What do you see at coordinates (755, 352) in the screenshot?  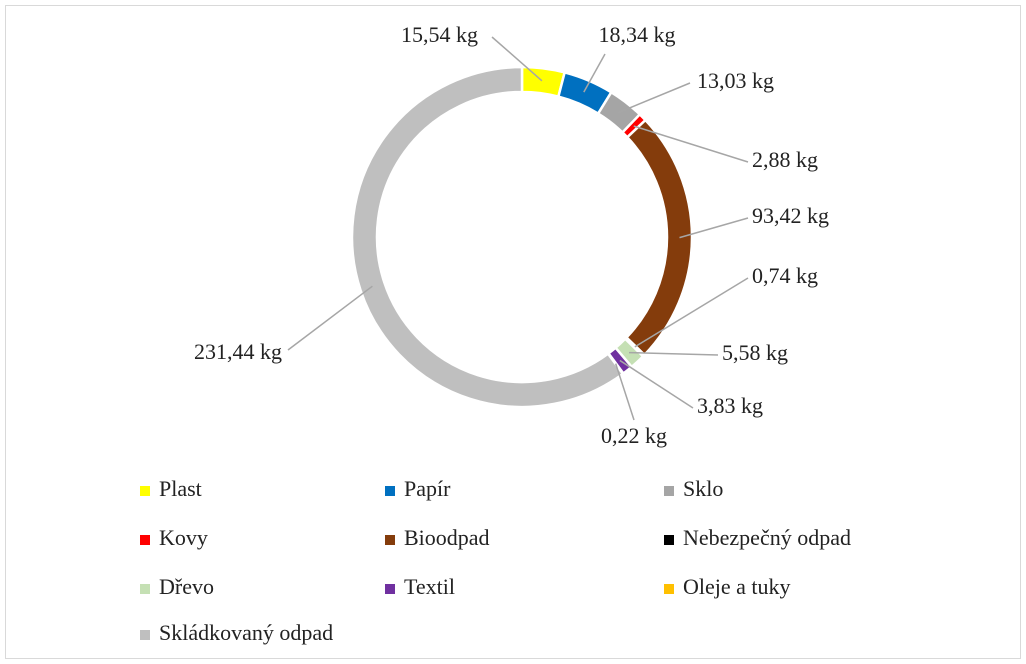 I see `data-label: 5,58 kg` at bounding box center [755, 352].